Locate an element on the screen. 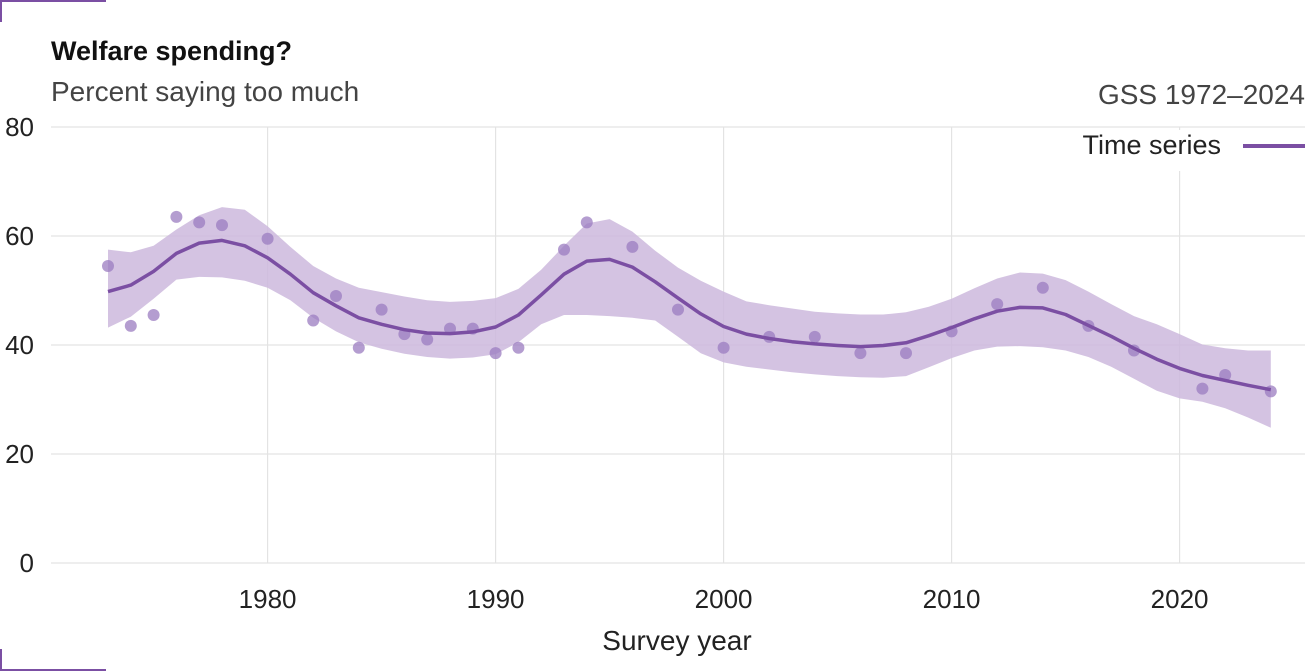 The image size is (1305, 671). legend: Time series is located at coordinates (1184, 150).